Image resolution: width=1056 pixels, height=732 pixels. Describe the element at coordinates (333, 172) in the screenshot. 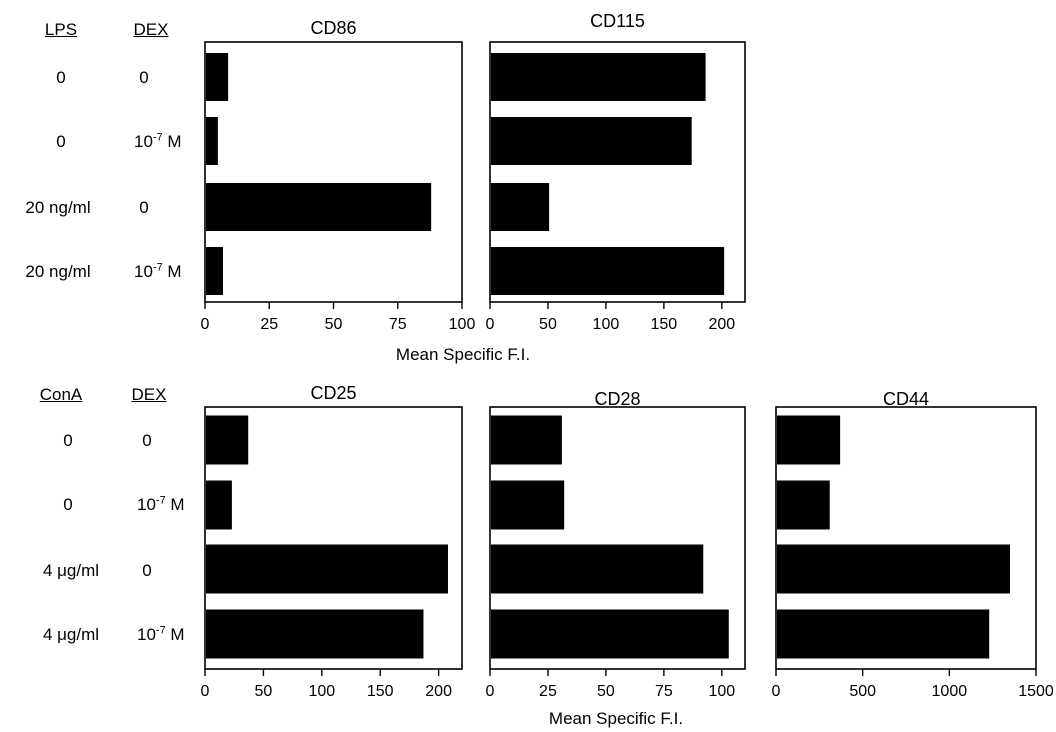

I see `cd86-plot-frame` at that location.